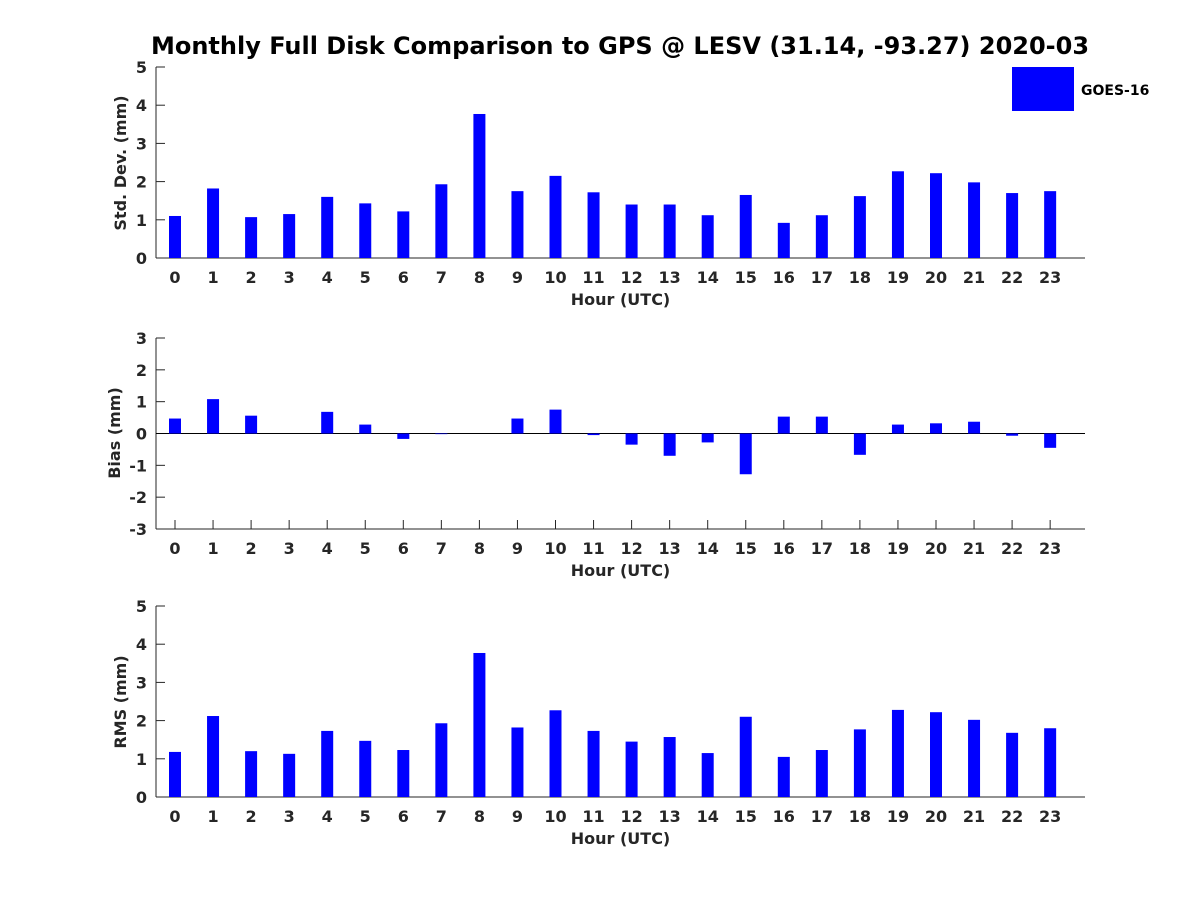 The height and width of the screenshot is (900, 1200). What do you see at coordinates (212, 548) in the screenshot?
I see `bias-xtick-label: 1` at bounding box center [212, 548].